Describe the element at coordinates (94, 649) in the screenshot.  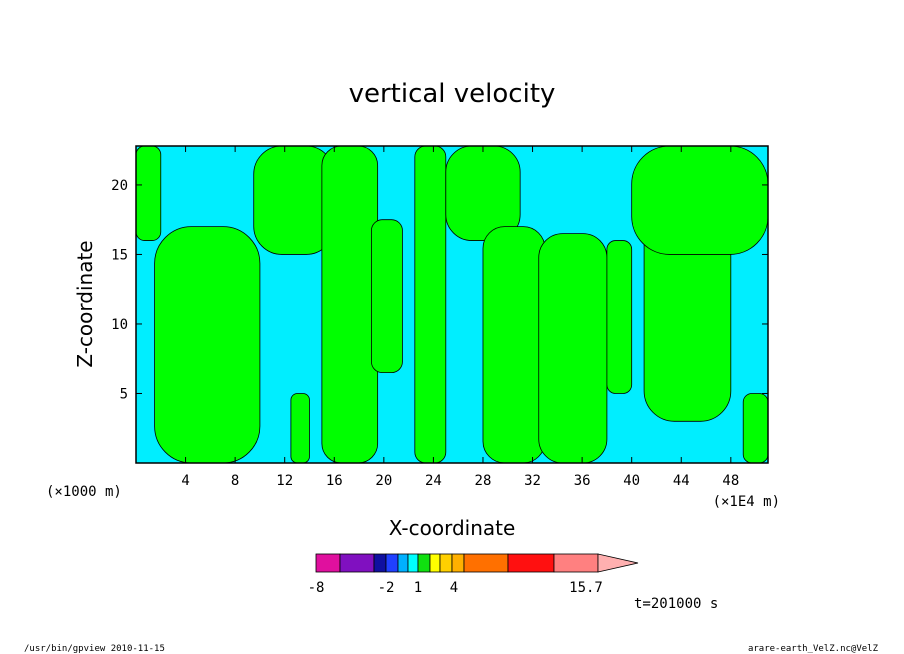
I see `footer-program: /usr/bin/gpview 2010-11-15` at that location.